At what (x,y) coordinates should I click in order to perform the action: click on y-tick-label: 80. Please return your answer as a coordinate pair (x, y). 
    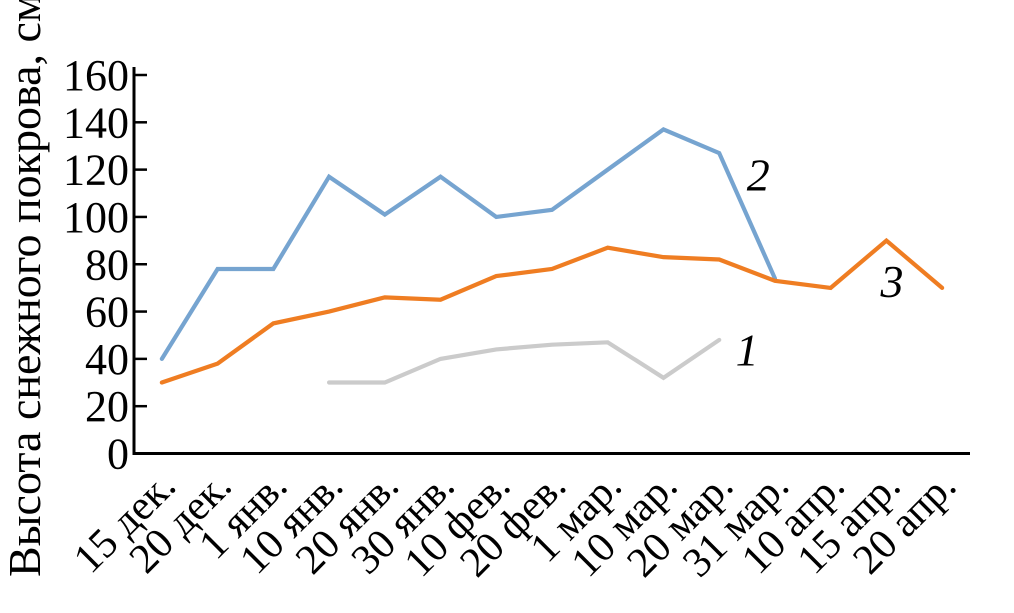
    Looking at the image, I should click on (107, 264).